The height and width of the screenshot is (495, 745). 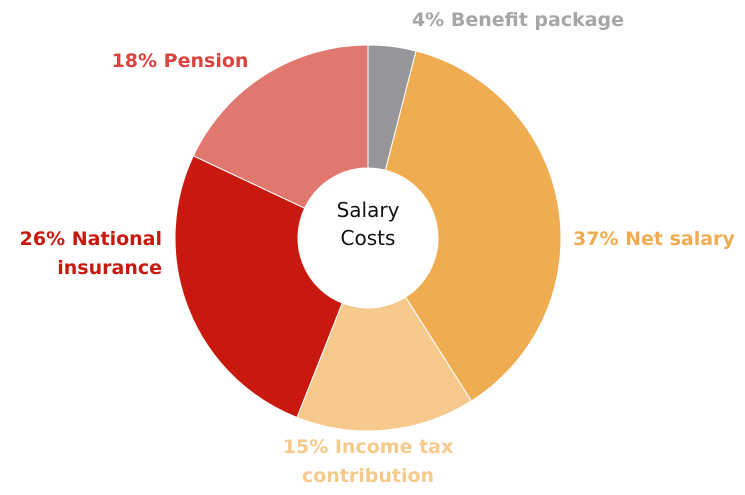 What do you see at coordinates (42, 239) in the screenshot?
I see `value-label: 26%` at bounding box center [42, 239].